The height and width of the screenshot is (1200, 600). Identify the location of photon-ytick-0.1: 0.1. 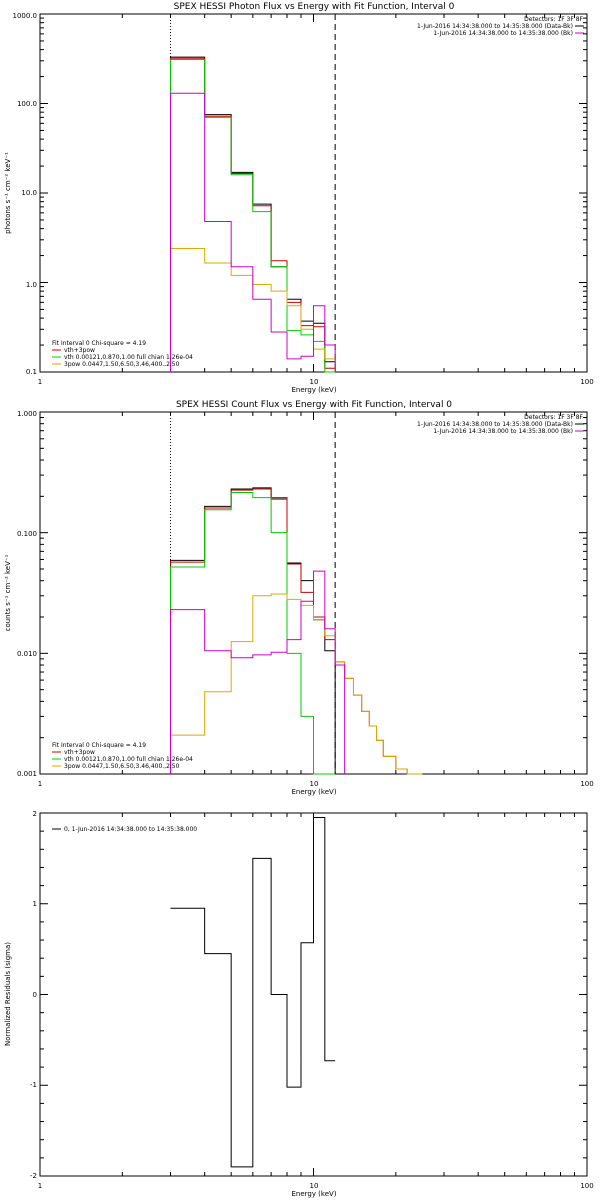
(31, 372).